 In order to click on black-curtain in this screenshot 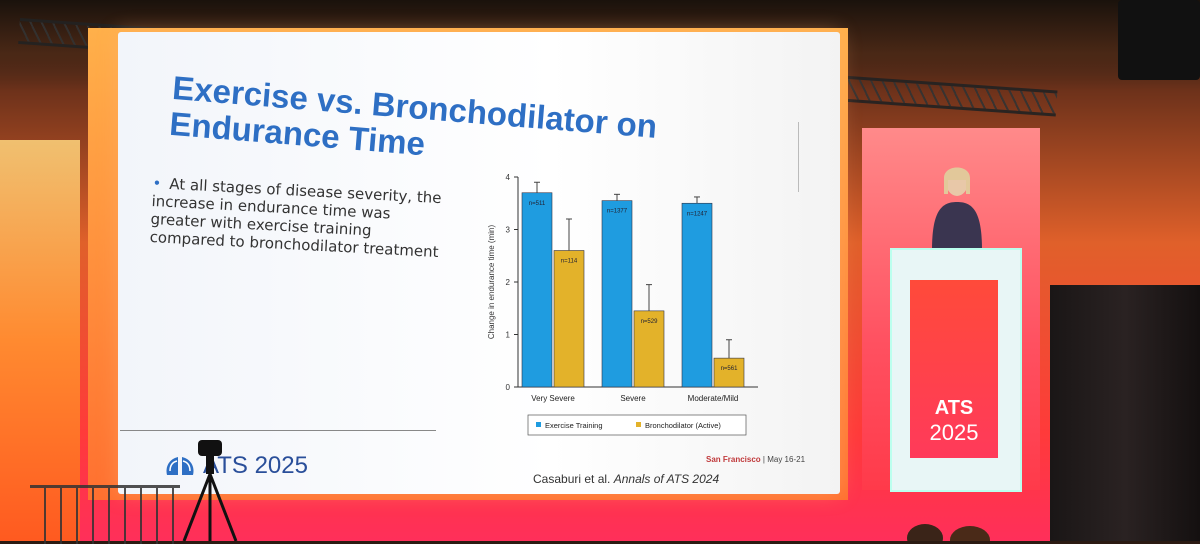, I will do `click(1125, 413)`.